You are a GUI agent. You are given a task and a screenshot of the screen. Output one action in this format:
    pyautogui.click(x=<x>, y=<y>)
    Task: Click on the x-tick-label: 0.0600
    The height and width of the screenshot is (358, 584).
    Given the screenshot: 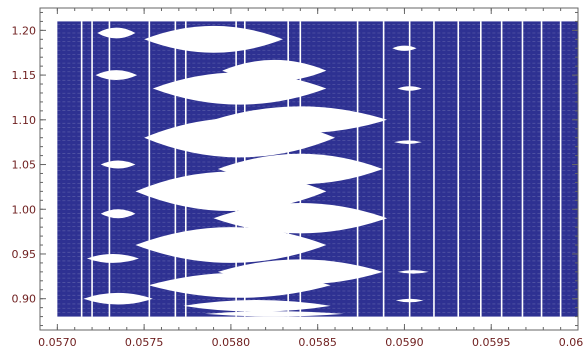 What is the action you would take?
    pyautogui.click(x=571, y=342)
    